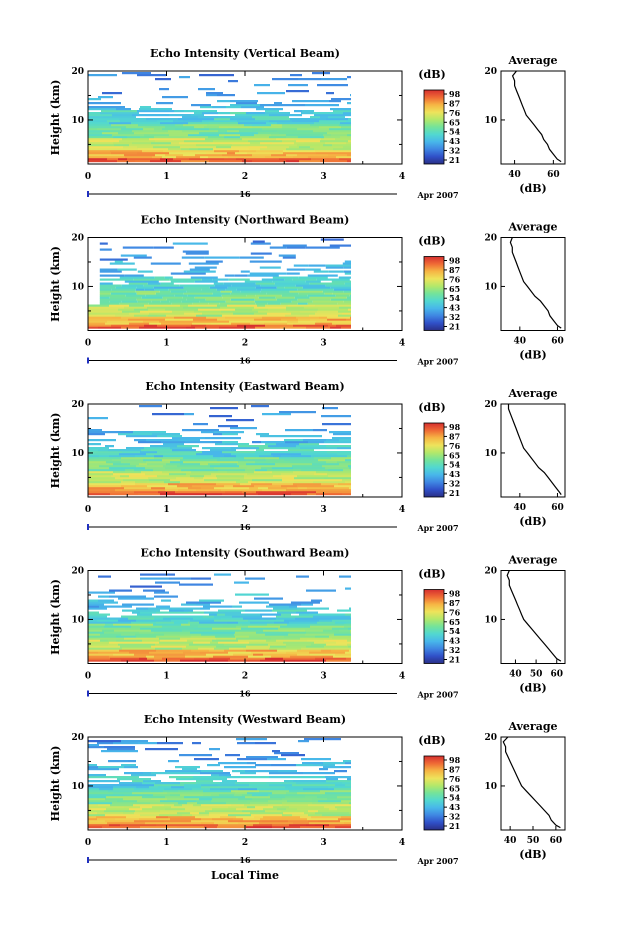 The height and width of the screenshot is (929, 619). I want to click on x-tick-label: 0, so click(88, 677).